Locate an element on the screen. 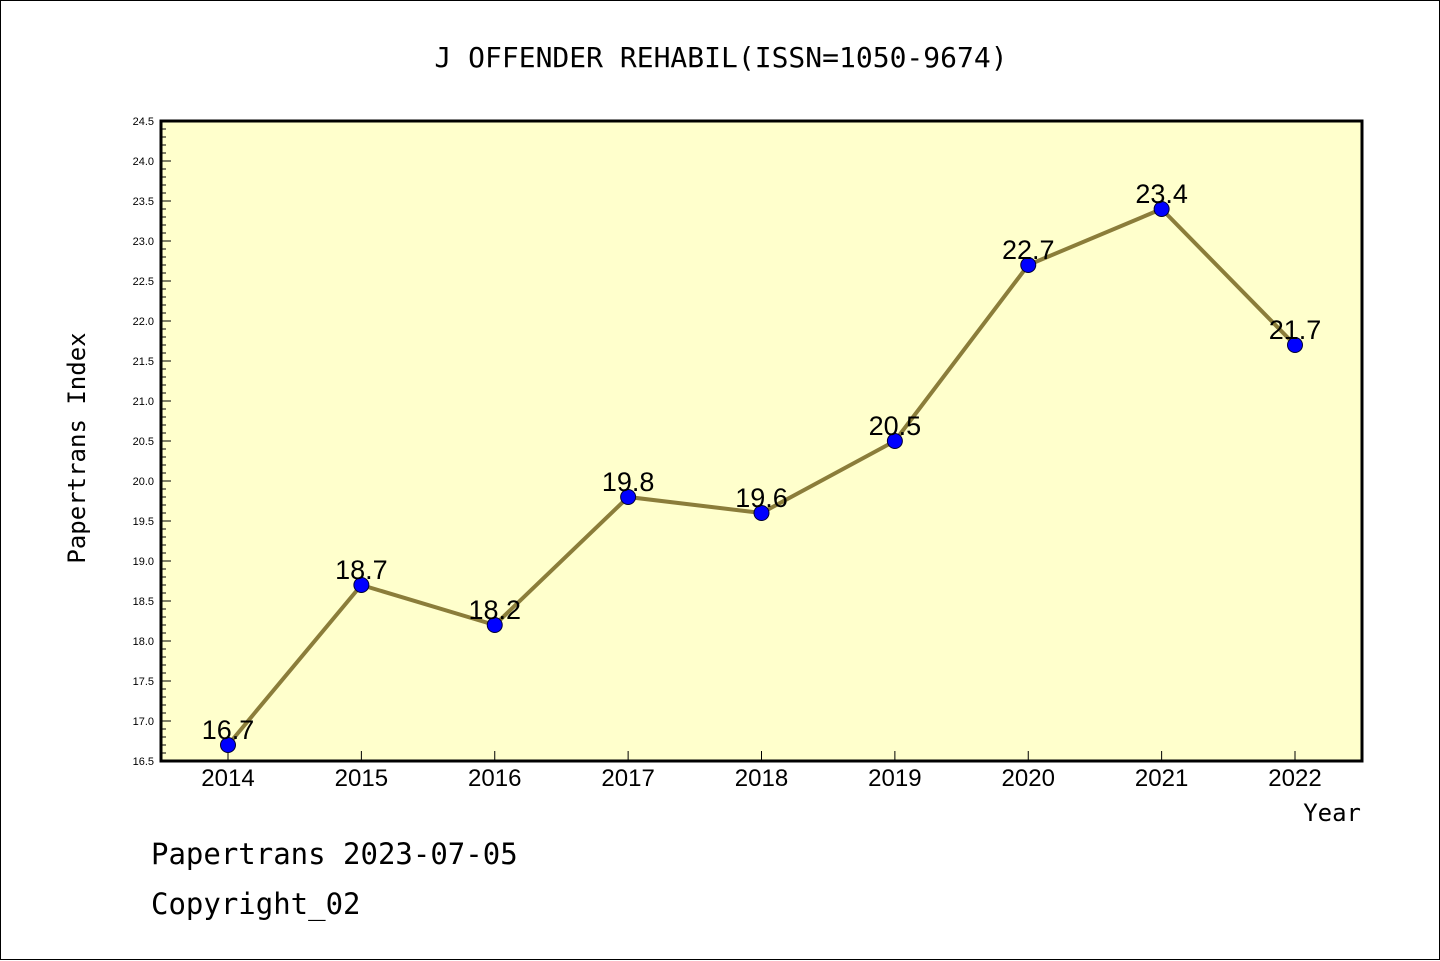  x-tick-label: 2019 is located at coordinates (894, 778).